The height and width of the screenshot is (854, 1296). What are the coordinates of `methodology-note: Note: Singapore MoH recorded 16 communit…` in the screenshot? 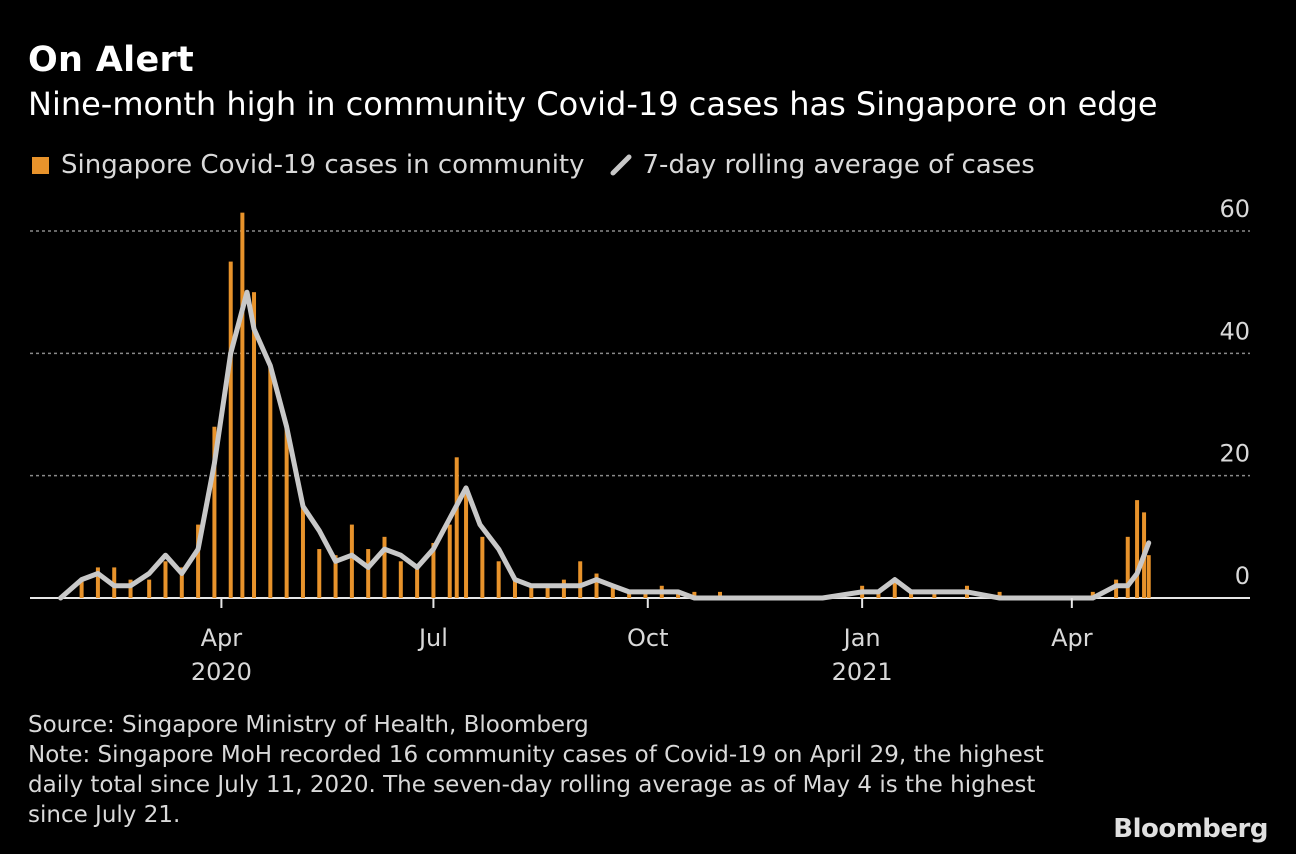 It's located at (540, 785).